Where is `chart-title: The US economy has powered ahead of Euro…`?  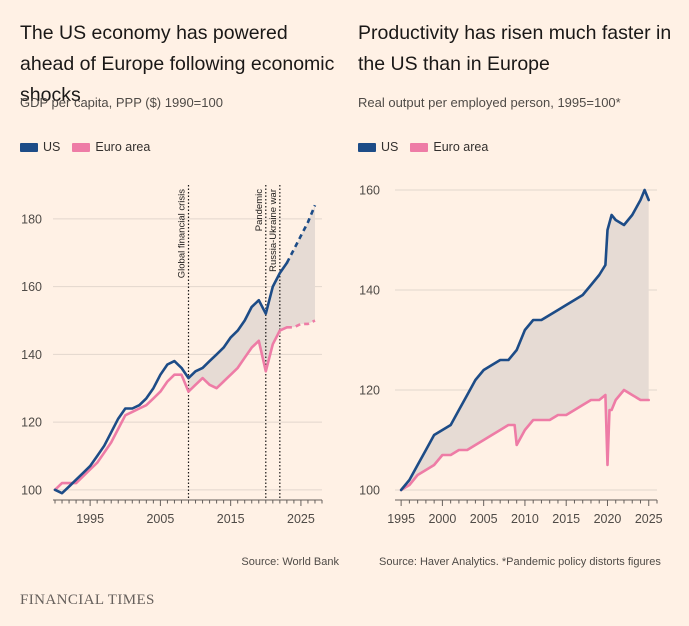
chart-title: The US economy has powered ahead of Euro… is located at coordinates (177, 64).